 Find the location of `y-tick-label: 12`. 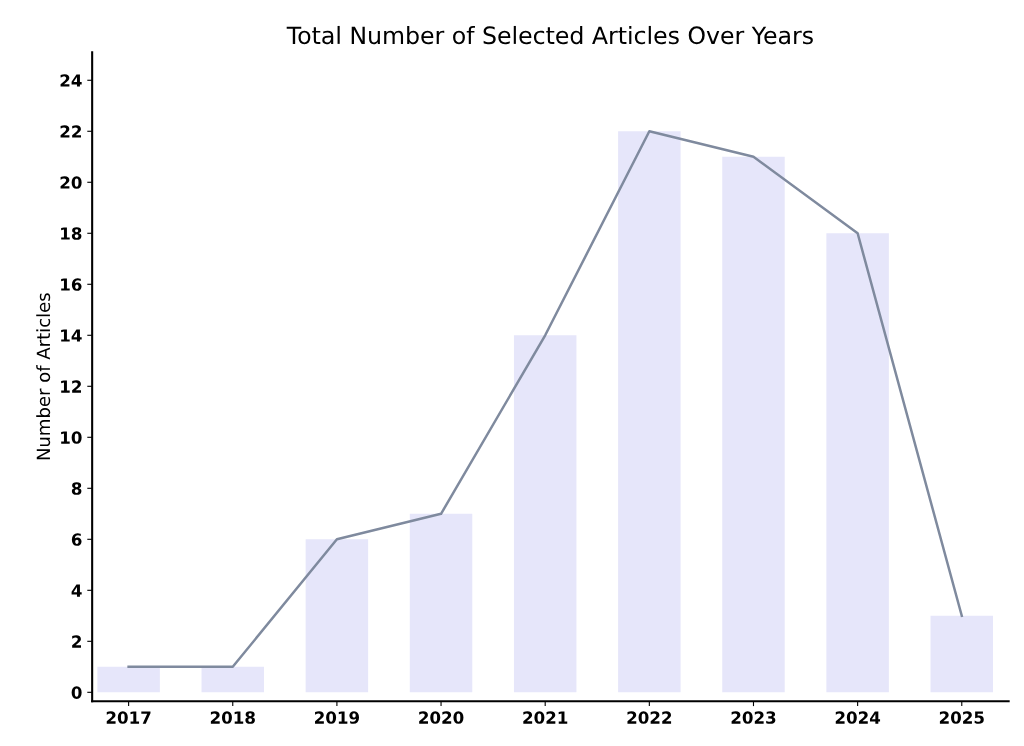

y-tick-label: 12 is located at coordinates (71, 386).